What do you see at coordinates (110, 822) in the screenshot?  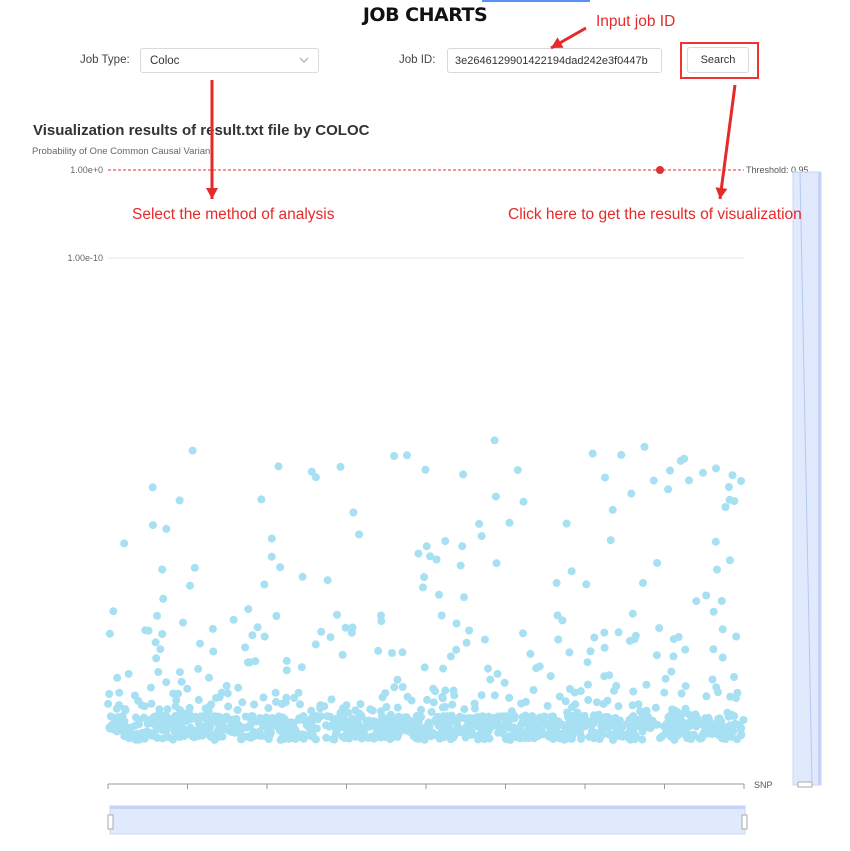 I see `zoom-handle-left` at bounding box center [110, 822].